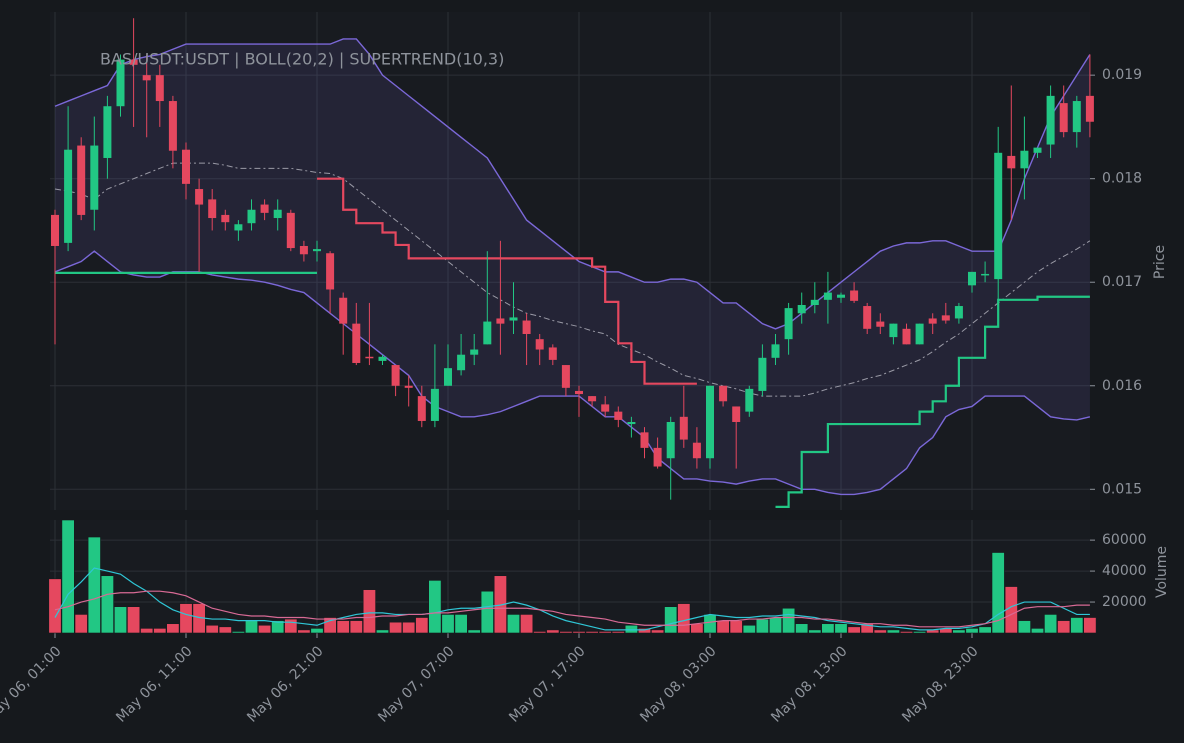 The image size is (1184, 743). What do you see at coordinates (547, 684) in the screenshot?
I see `x-tick-label: May 07, 17:00` at bounding box center [547, 684].